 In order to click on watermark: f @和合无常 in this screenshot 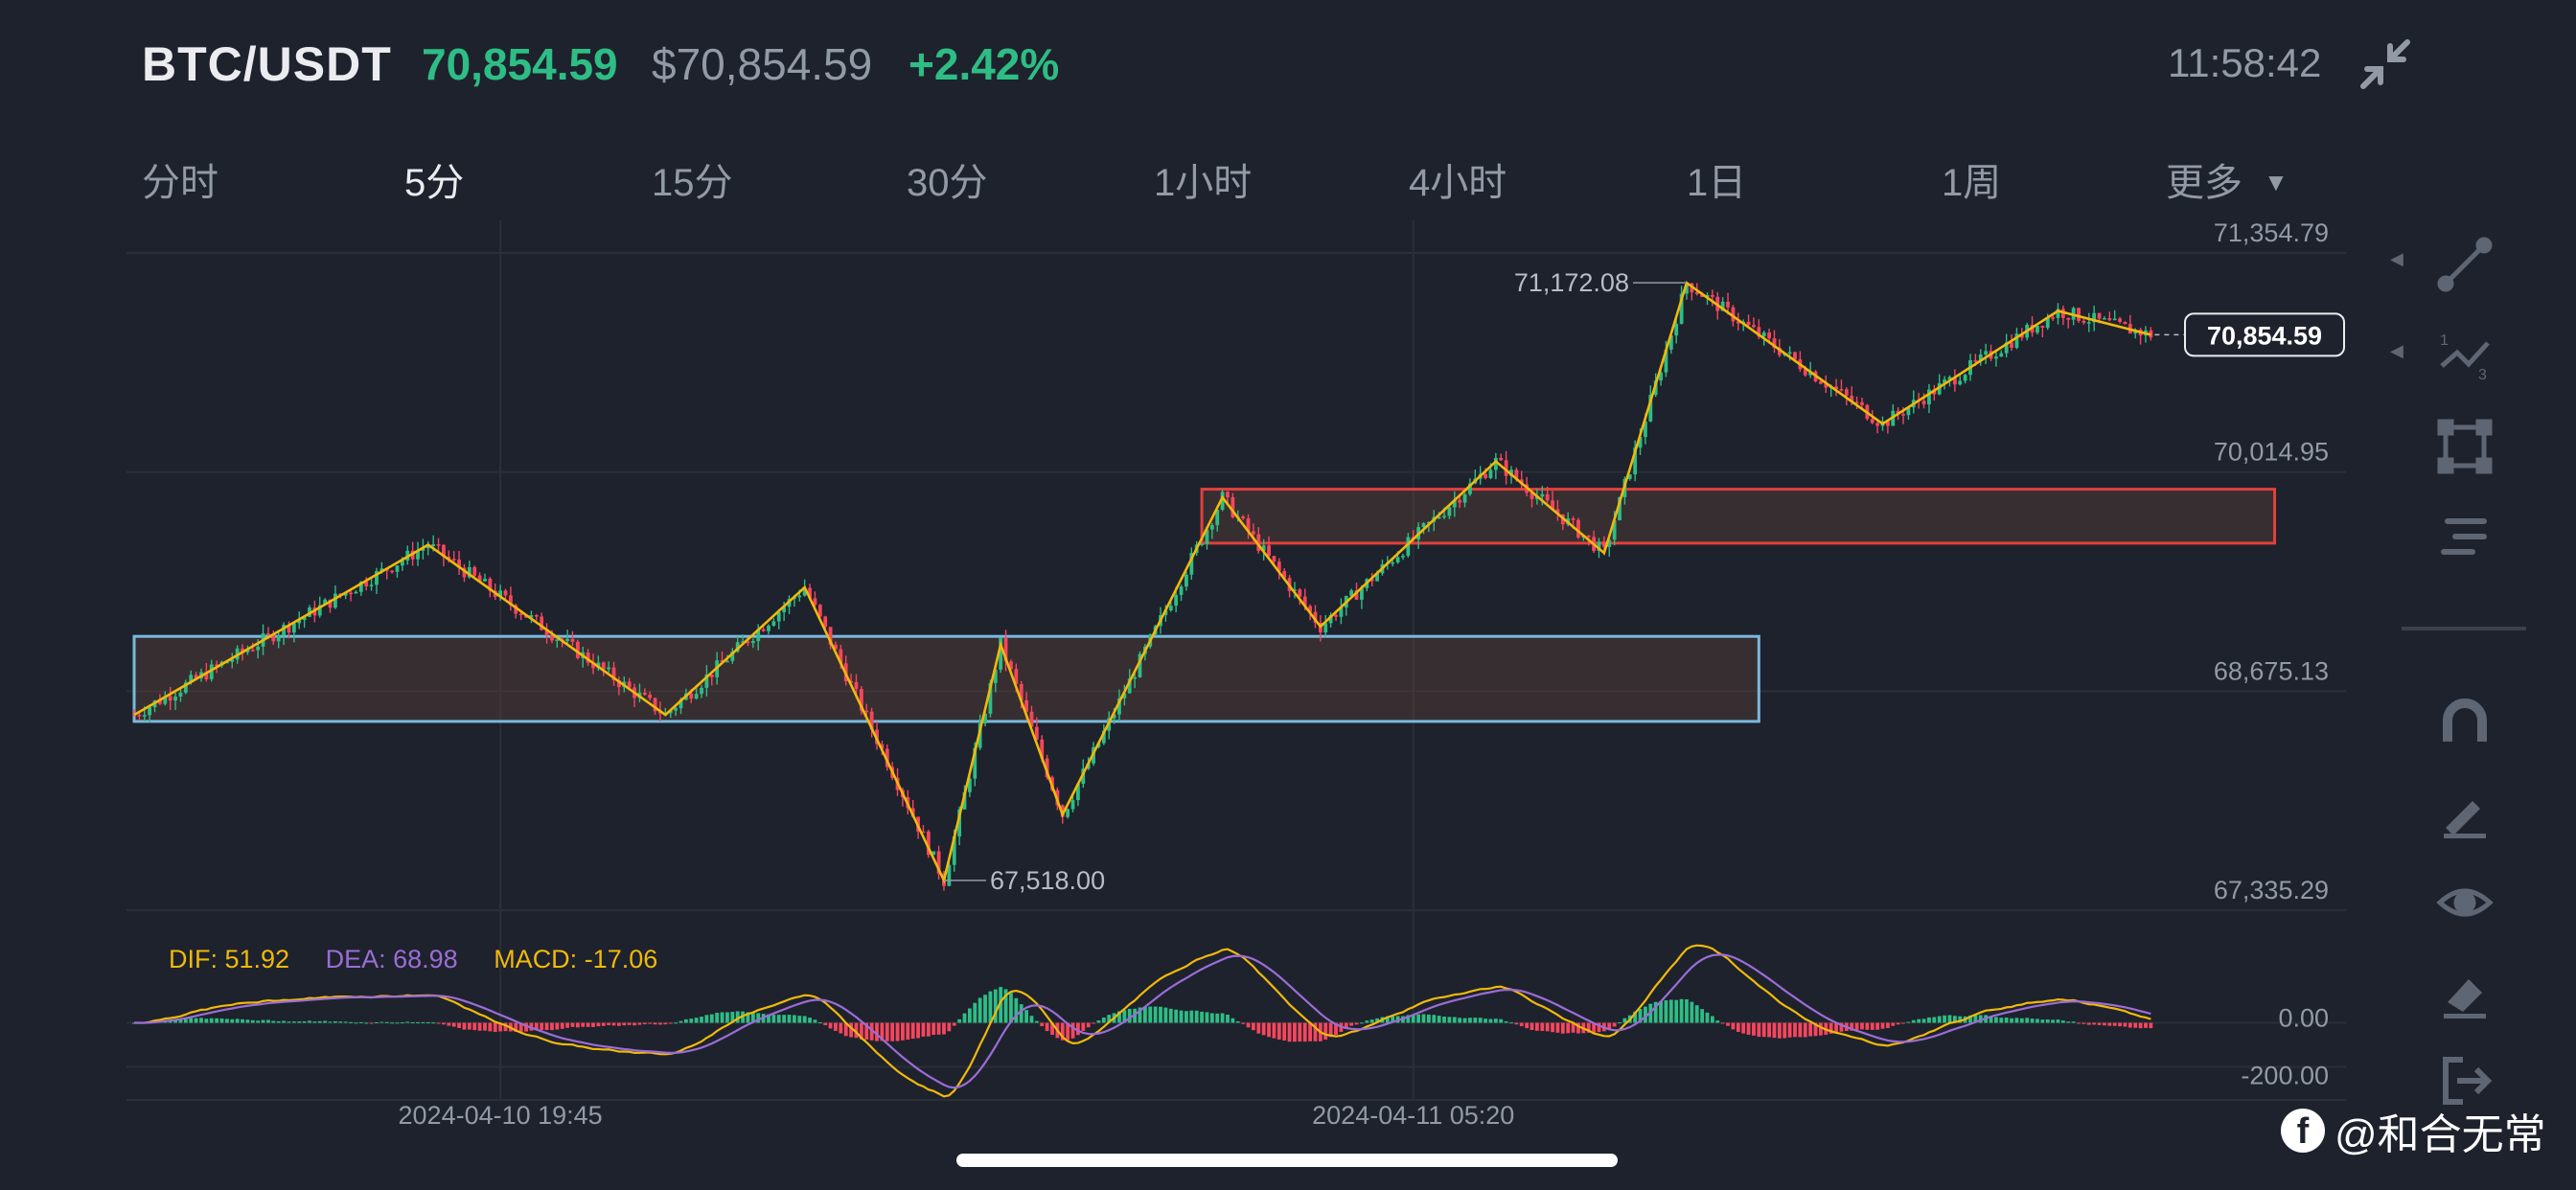, I will do `click(2413, 1131)`.